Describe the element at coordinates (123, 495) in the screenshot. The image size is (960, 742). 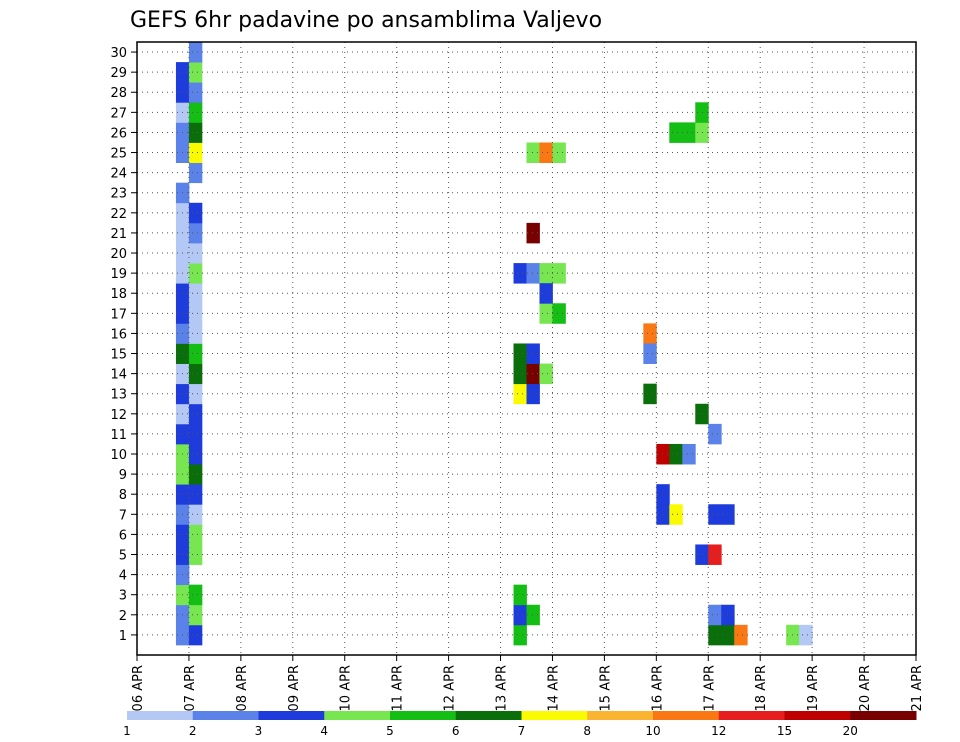
I see `y-tick-label: 8` at that location.